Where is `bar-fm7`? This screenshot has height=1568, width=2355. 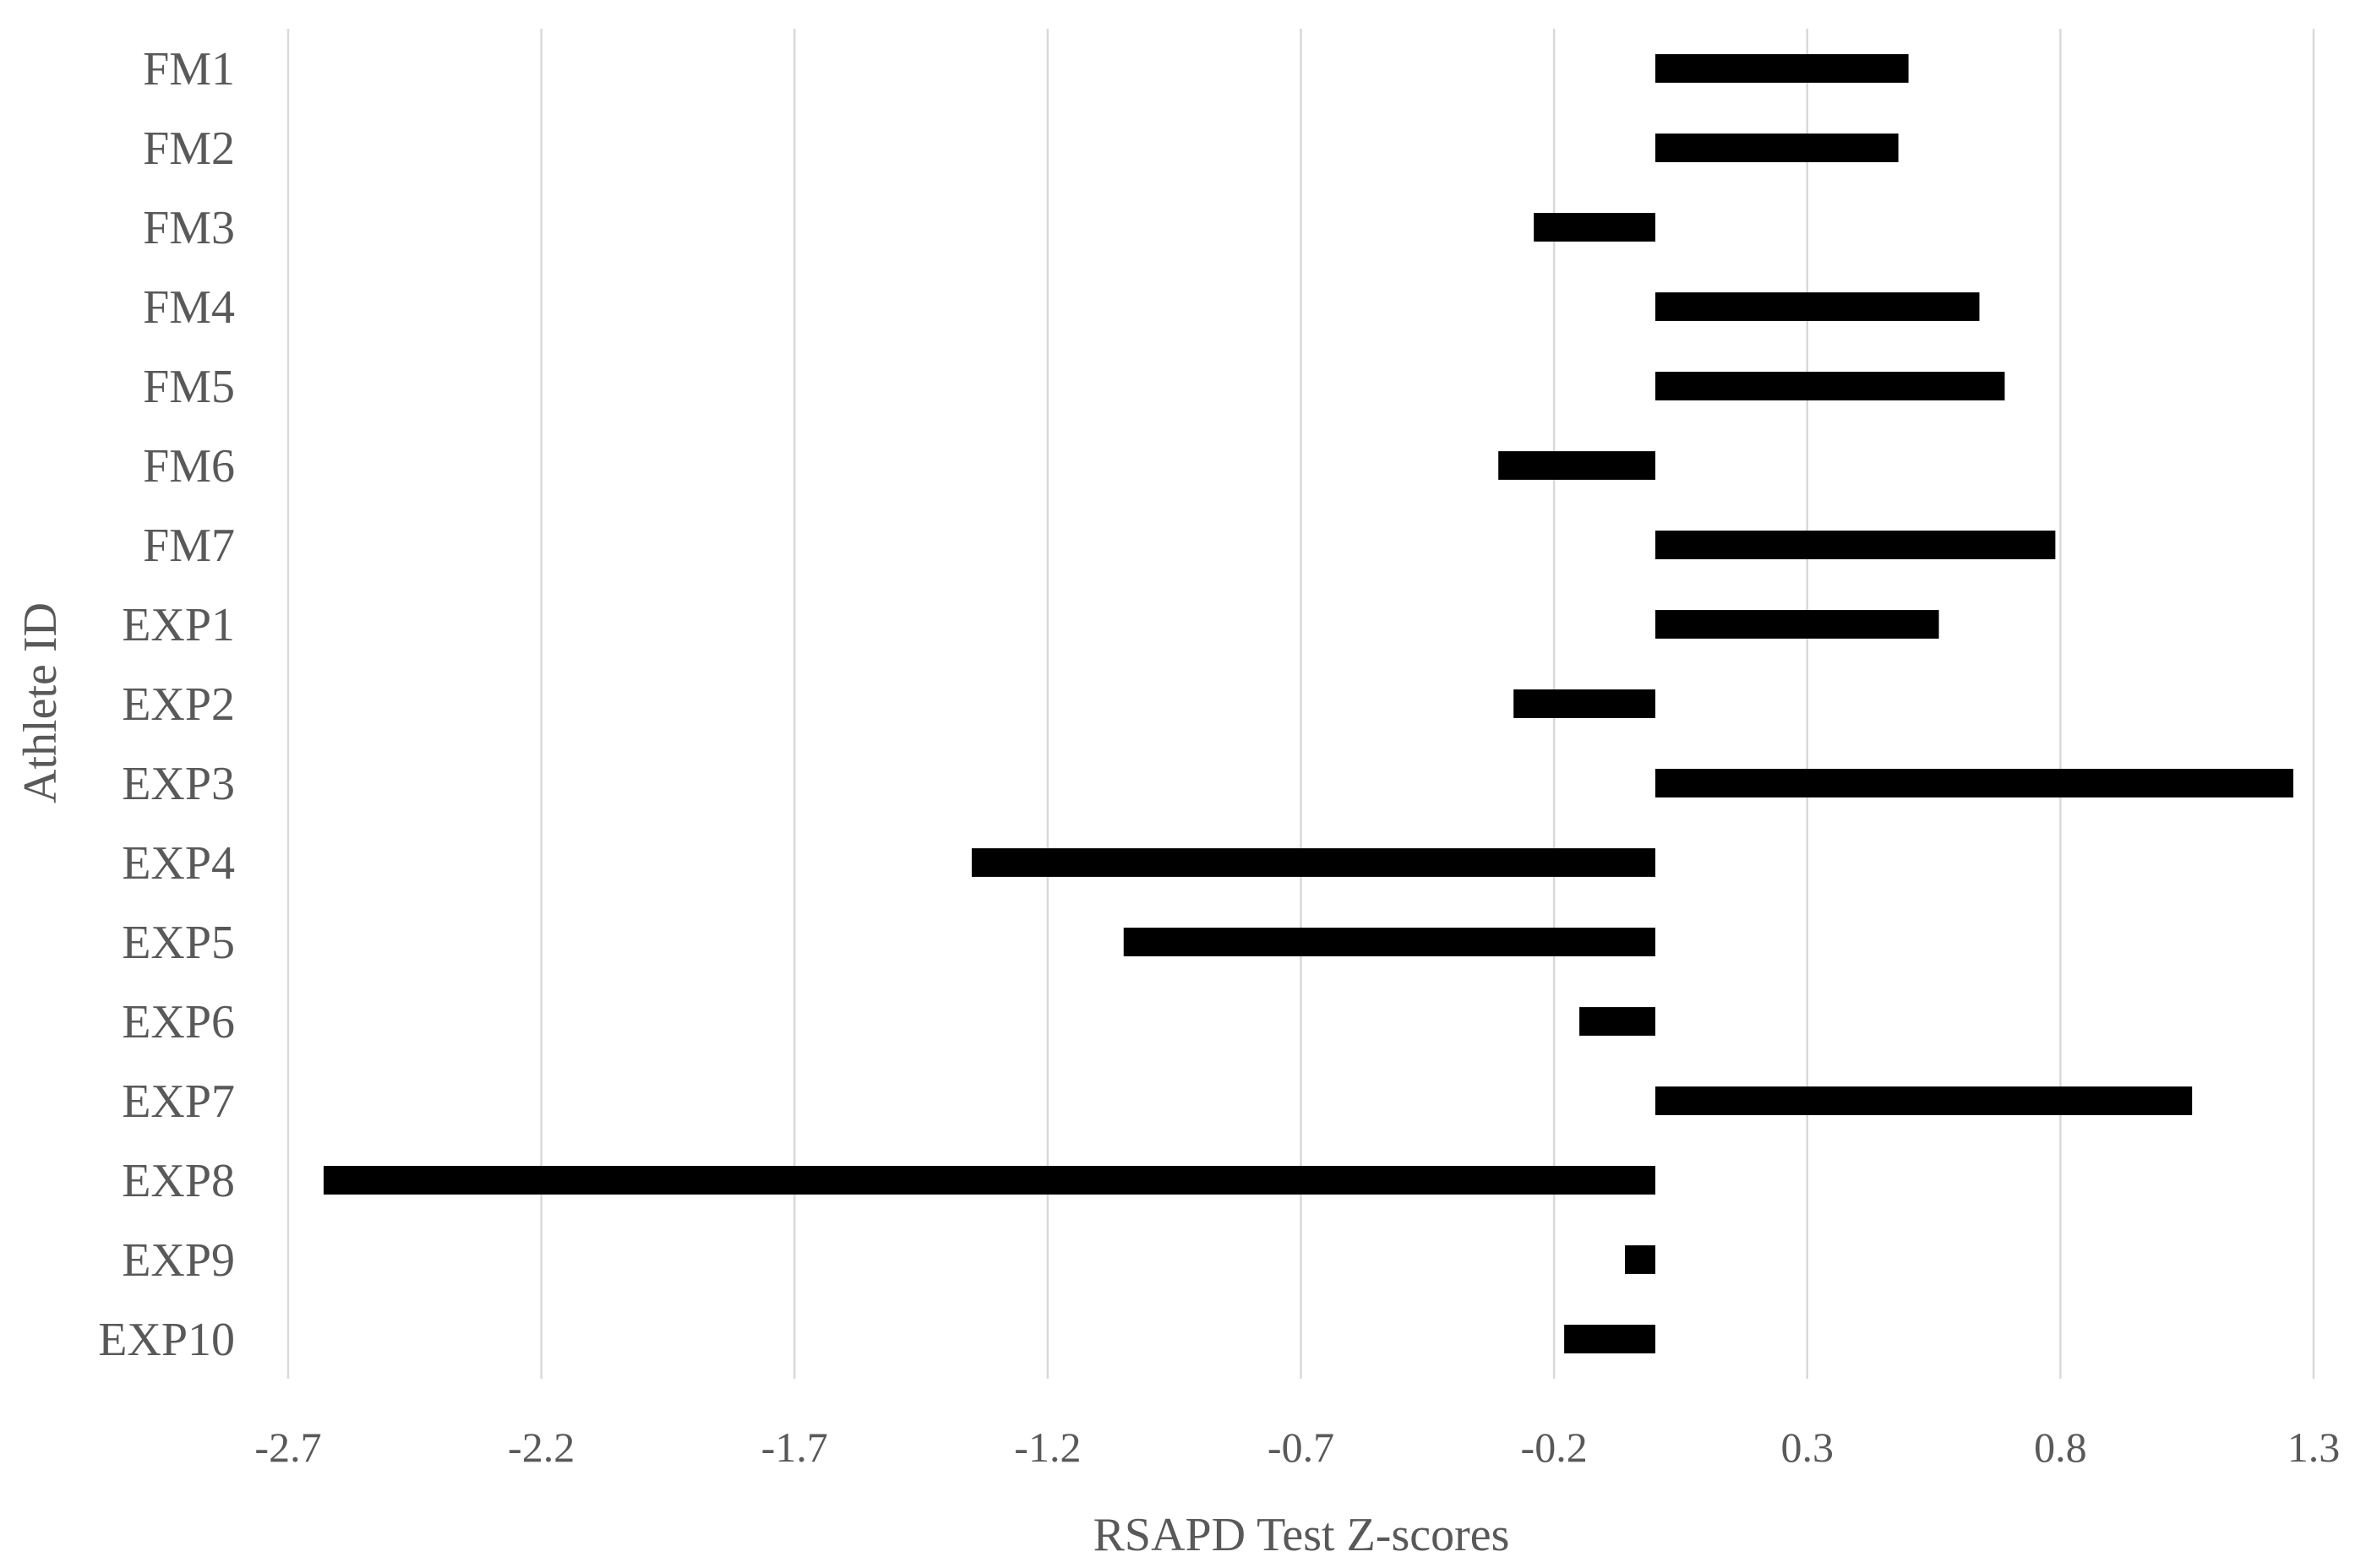 bar-fm7 is located at coordinates (1855, 545).